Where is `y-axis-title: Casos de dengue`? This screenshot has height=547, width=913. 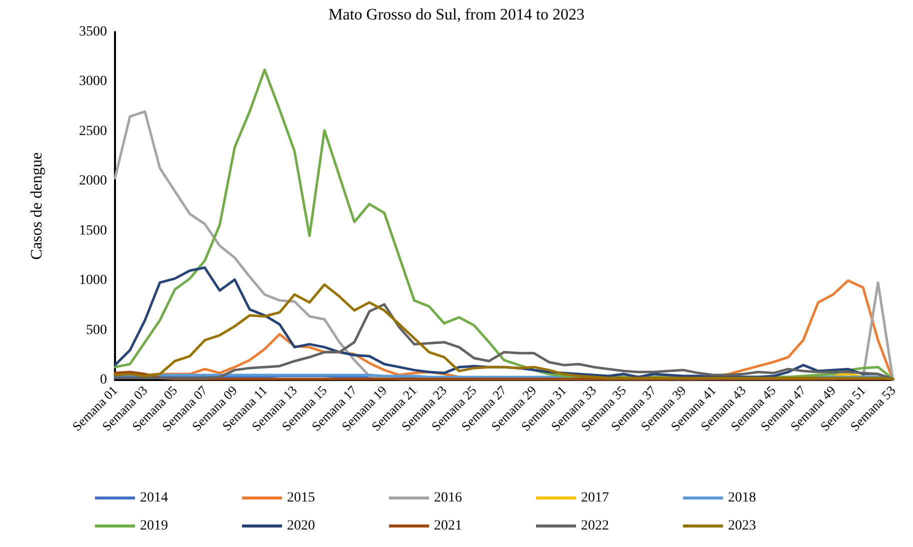 y-axis-title: Casos de dengue is located at coordinates (37, 206).